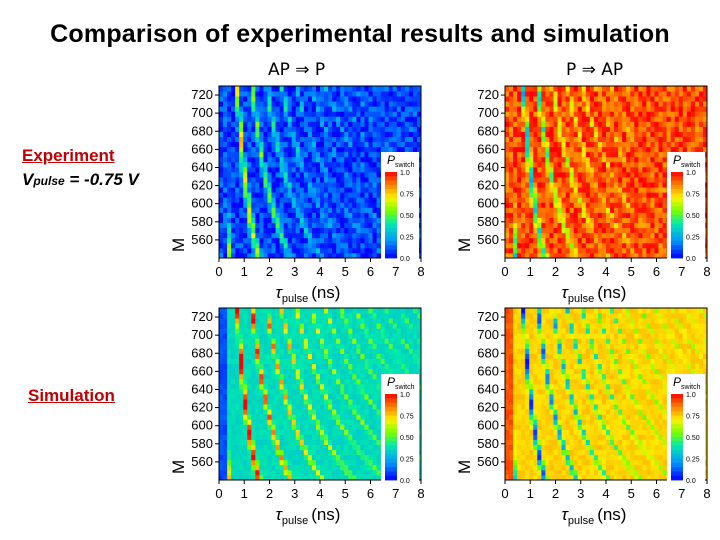  Describe the element at coordinates (693, 195) in the screenshot. I see `colorbar-tick-label: 0.75` at that location.